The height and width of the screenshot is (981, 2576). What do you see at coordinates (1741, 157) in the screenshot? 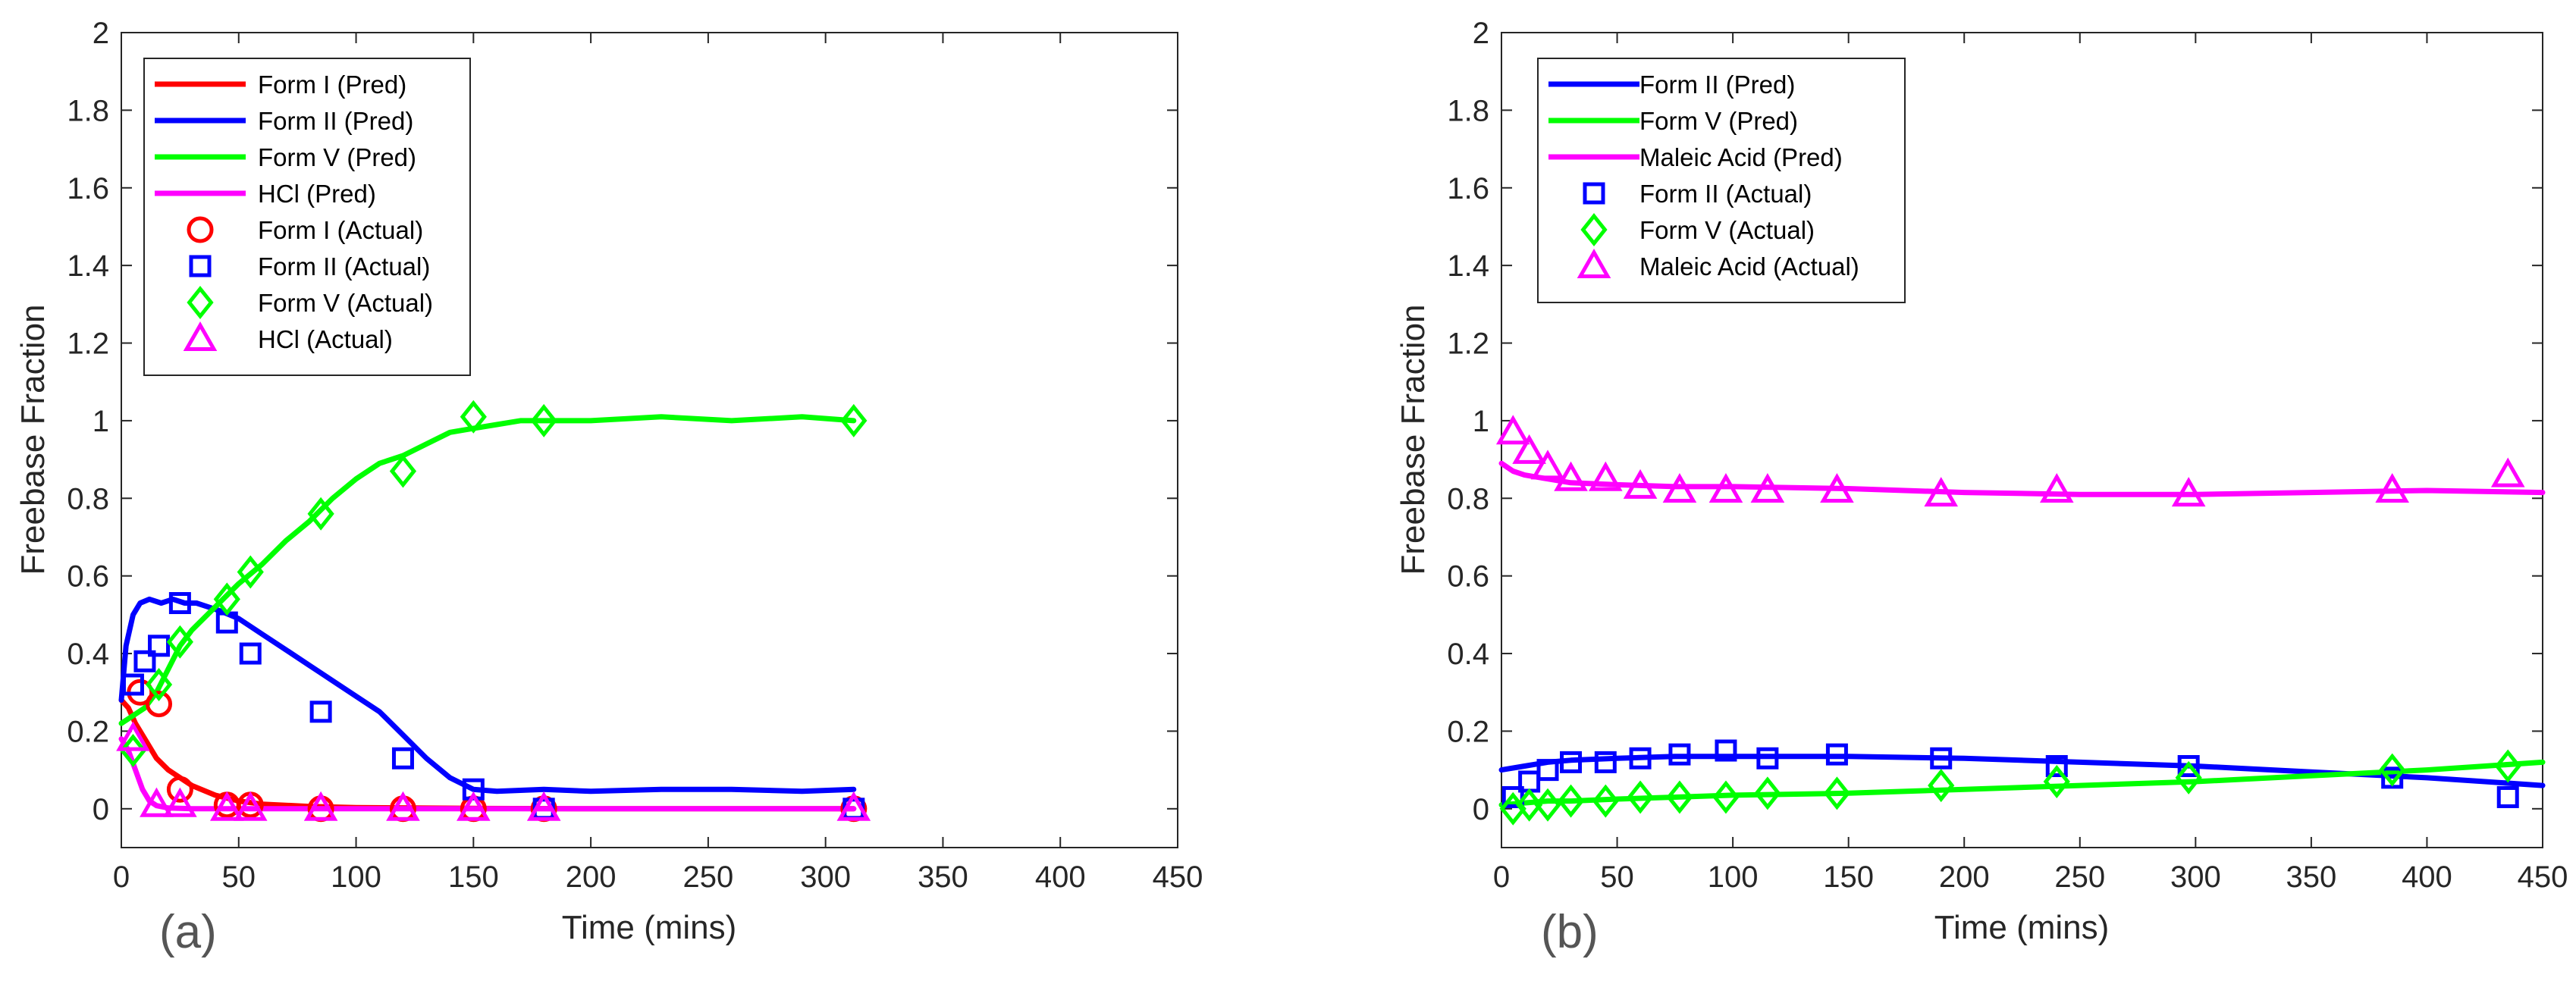
I see `legend-label-maleic-acid-pred: Maleic Acid (Pred)` at bounding box center [1741, 157].